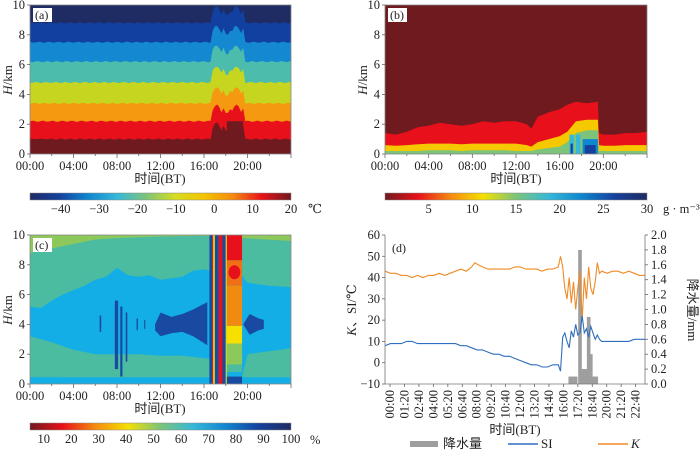 Image resolution: width=700 pixels, height=452 pixels. I want to click on legend-label: 降水量, so click(462, 443).